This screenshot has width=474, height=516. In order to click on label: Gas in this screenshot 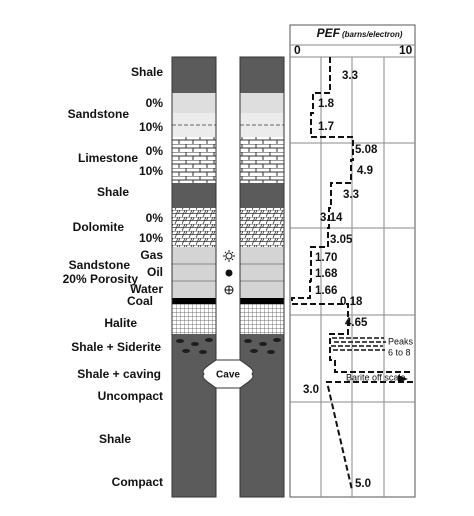, I will do `click(151, 255)`.